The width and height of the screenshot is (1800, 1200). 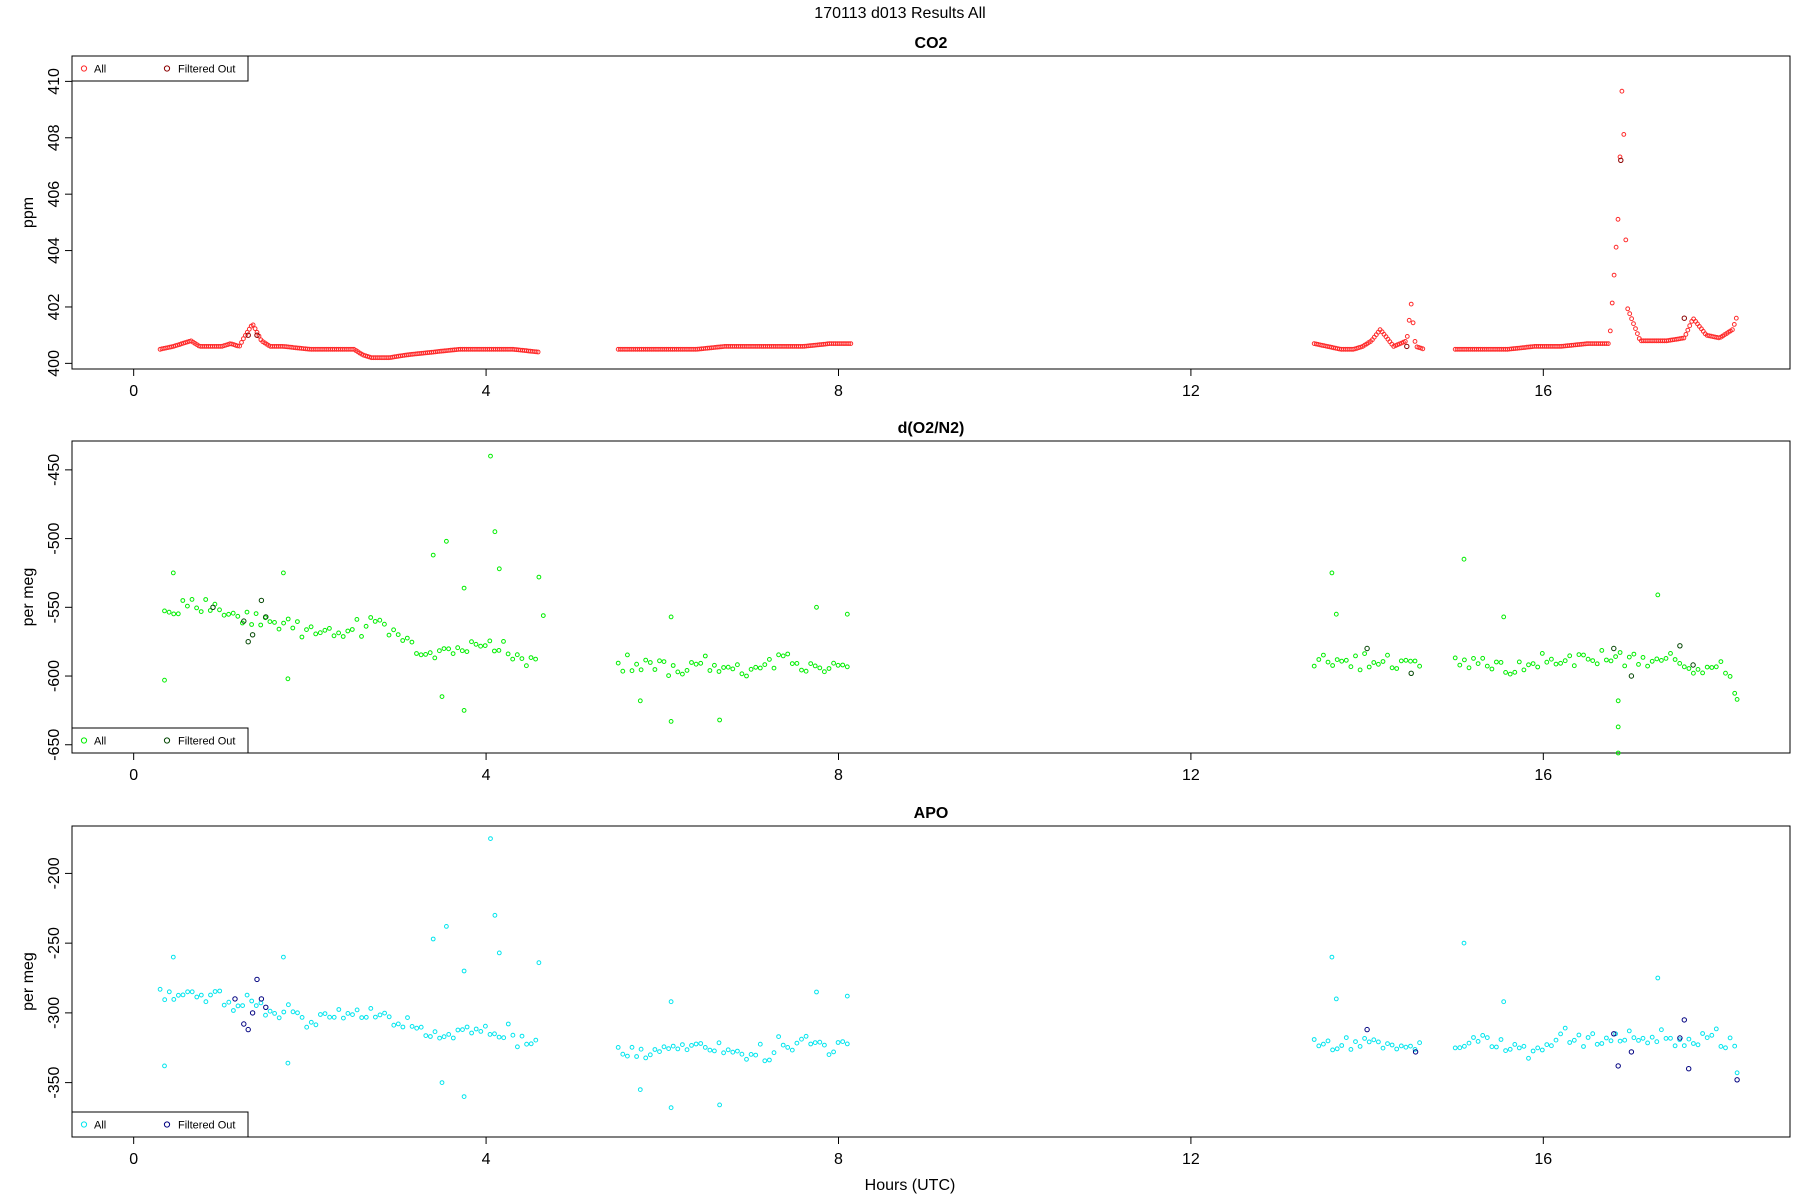 What do you see at coordinates (100, 1126) in the screenshot?
I see `legend-label-all: All` at bounding box center [100, 1126].